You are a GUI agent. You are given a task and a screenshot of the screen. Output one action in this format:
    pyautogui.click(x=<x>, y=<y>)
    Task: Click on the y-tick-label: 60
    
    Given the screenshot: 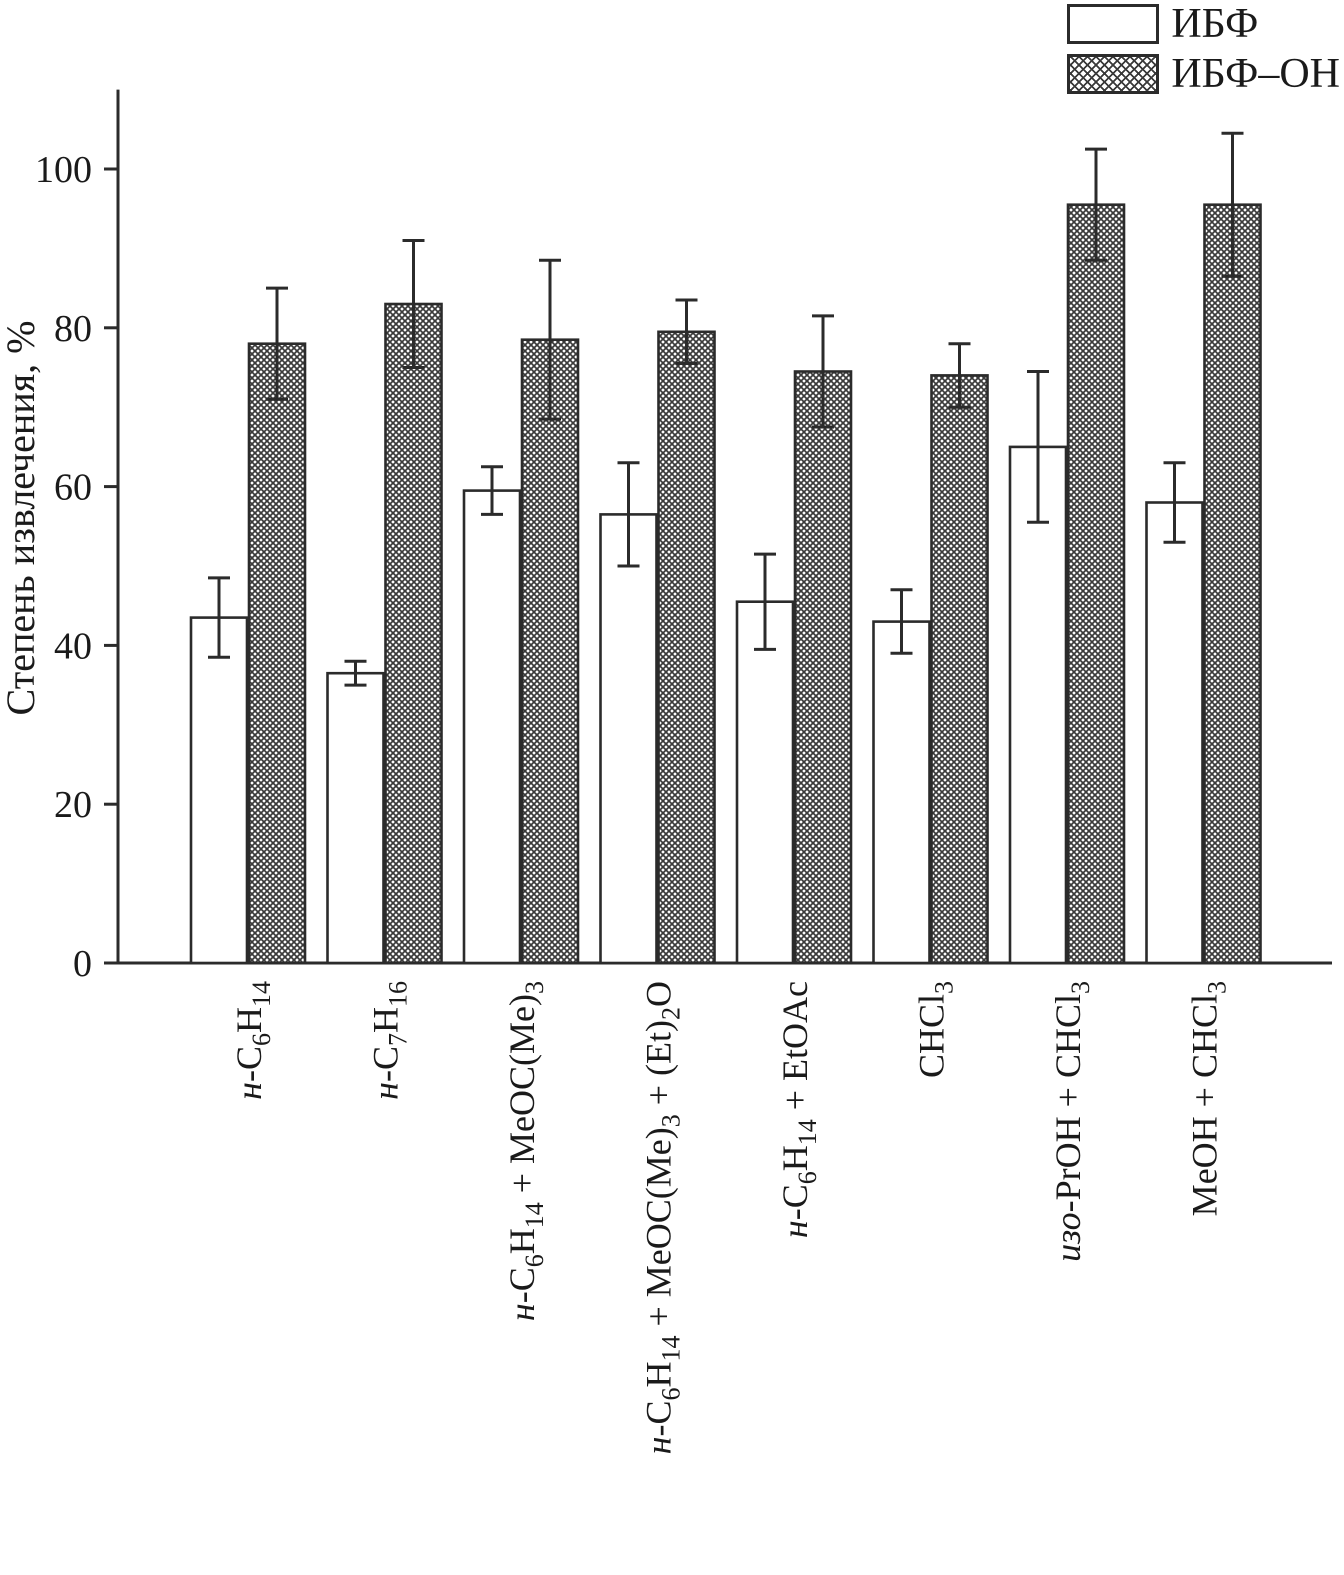 What is the action you would take?
    pyautogui.click(x=73, y=488)
    